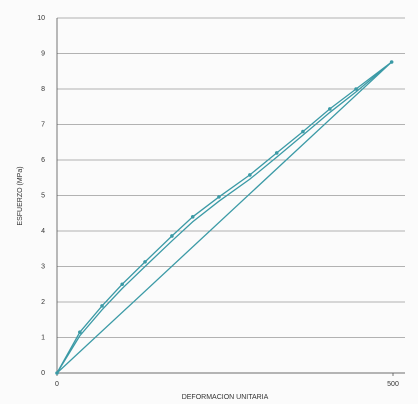 The width and height of the screenshot is (418, 404). Describe the element at coordinates (43, 266) in the screenshot. I see `y-tick-label: 3` at that location.